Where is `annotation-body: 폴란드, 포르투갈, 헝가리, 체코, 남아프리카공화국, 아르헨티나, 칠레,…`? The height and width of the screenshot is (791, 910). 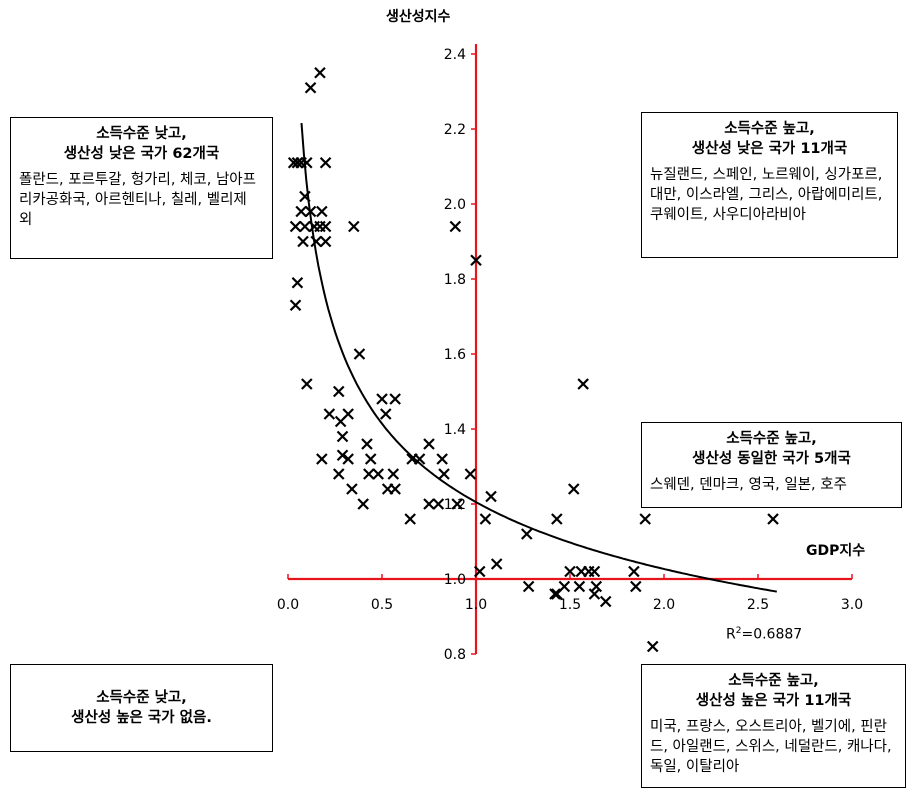
annotation-body: 폴란드, 포르투갈, 헝가리, 체코, 남아프리카공화국, 아르헨티나, 칠레,… is located at coordinates (137, 200).